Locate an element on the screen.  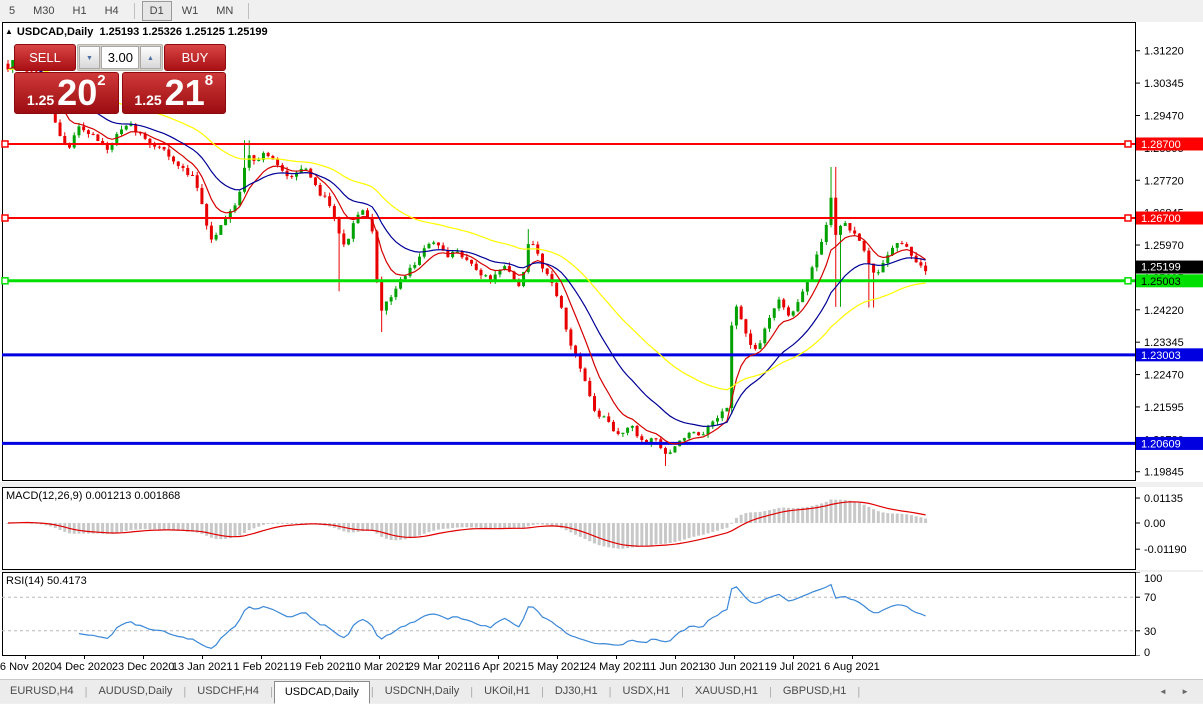
date-tick-label: 23 Dec 2020 is located at coordinates (143, 667).